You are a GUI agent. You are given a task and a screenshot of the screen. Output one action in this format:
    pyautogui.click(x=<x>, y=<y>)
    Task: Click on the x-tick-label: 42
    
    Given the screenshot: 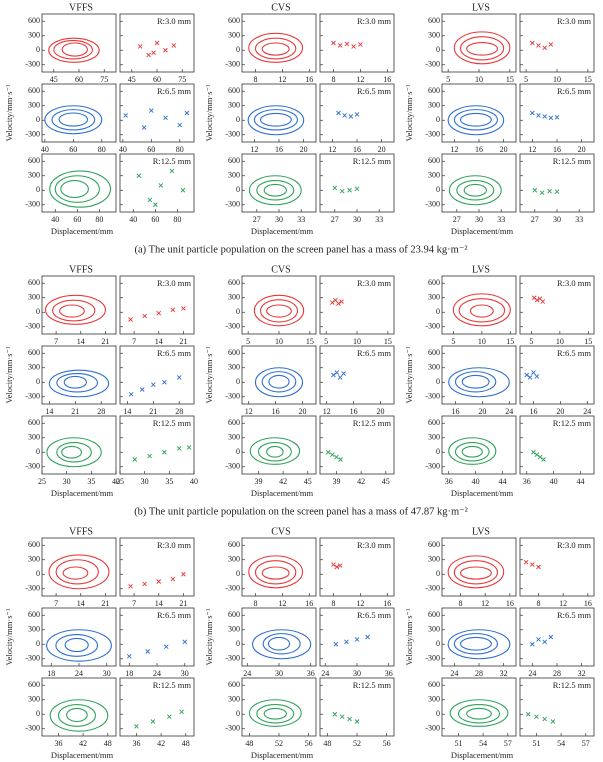 What is the action you would take?
    pyautogui.click(x=161, y=743)
    